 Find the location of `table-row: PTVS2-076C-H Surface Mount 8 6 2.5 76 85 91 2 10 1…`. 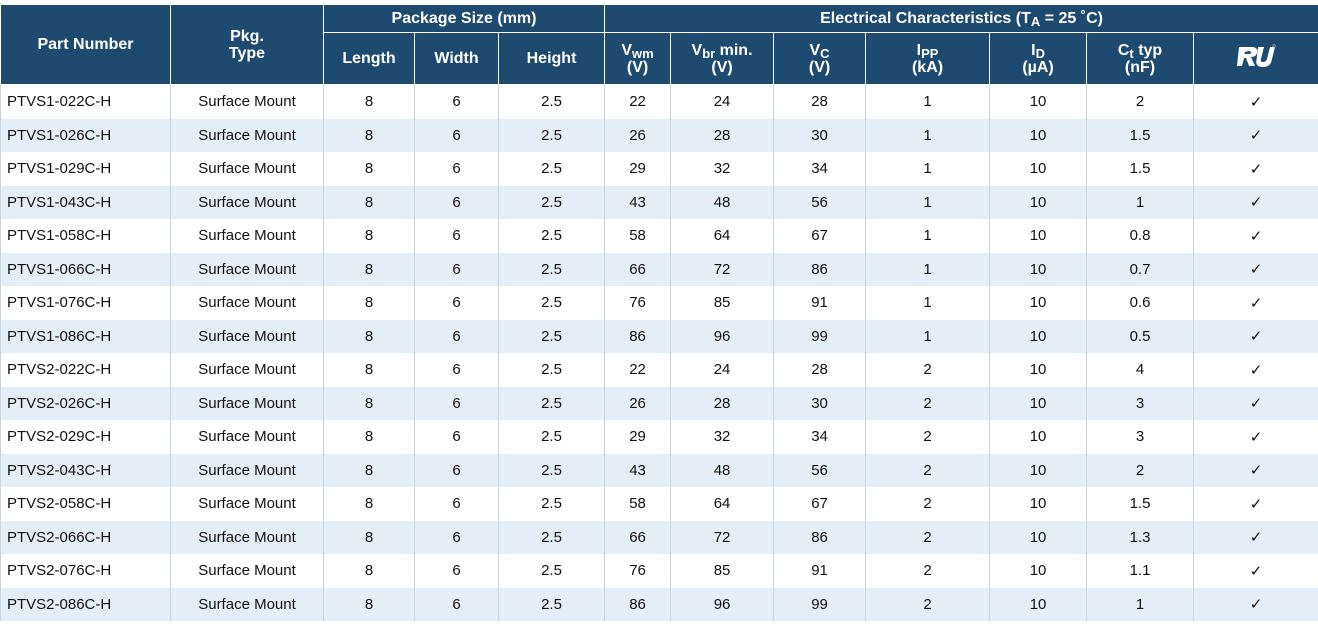

table-row: PTVS2-076C-H Surface Mount 8 6 2.5 76 85 91 2 10 1… is located at coordinates (659, 571).